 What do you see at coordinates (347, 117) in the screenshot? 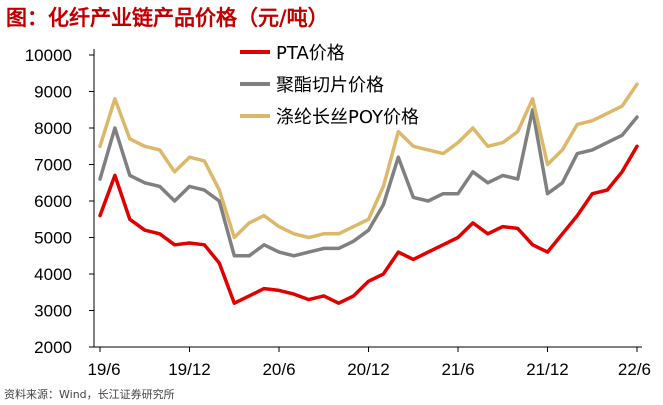
I see `legend-label-2: 涤纶长丝POY价格` at bounding box center [347, 117].